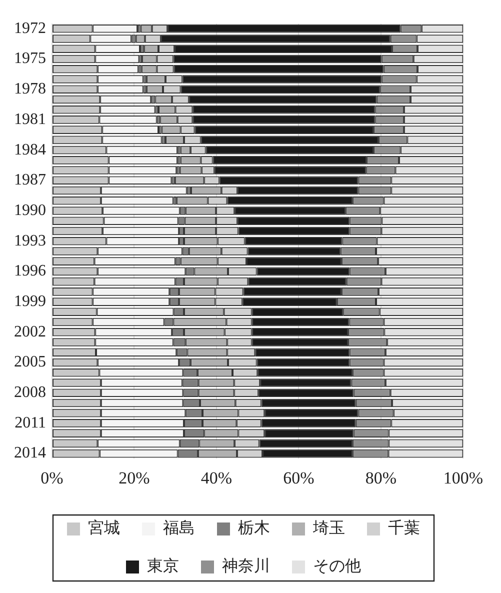 The height and width of the screenshot is (593, 501). What do you see at coordinates (30, 331) in the screenshot?
I see `y-tick-label: 2002` at bounding box center [30, 331].